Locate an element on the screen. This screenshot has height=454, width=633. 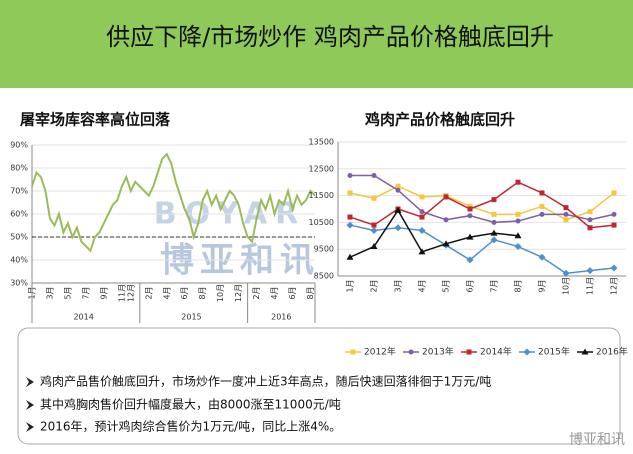
x-tick-label: 11月 is located at coordinates (590, 286).